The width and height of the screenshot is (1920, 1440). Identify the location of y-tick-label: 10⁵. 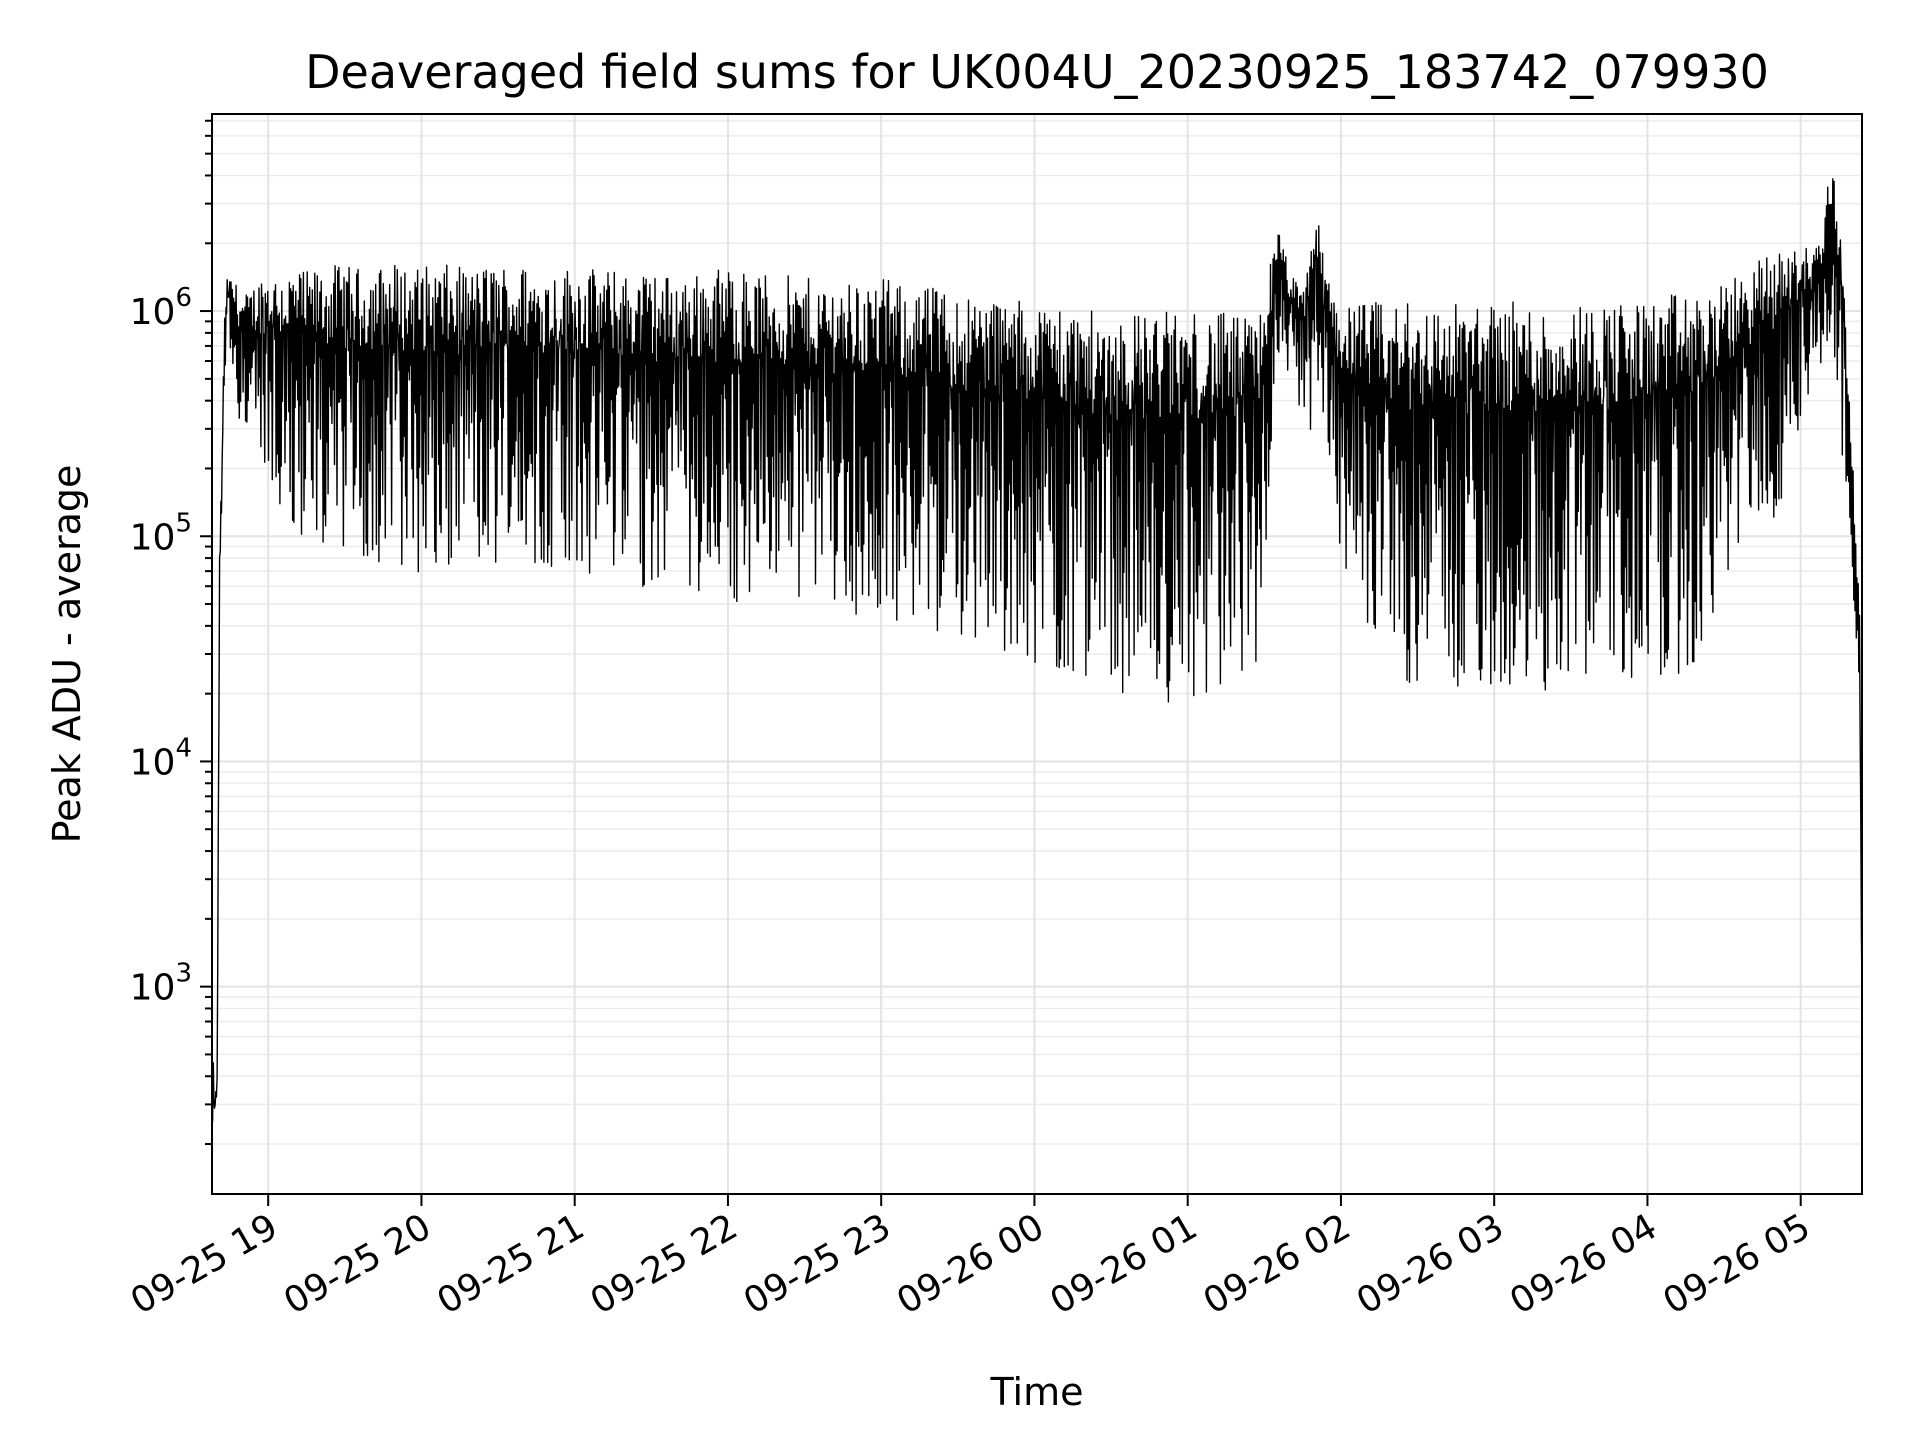
(161, 533).